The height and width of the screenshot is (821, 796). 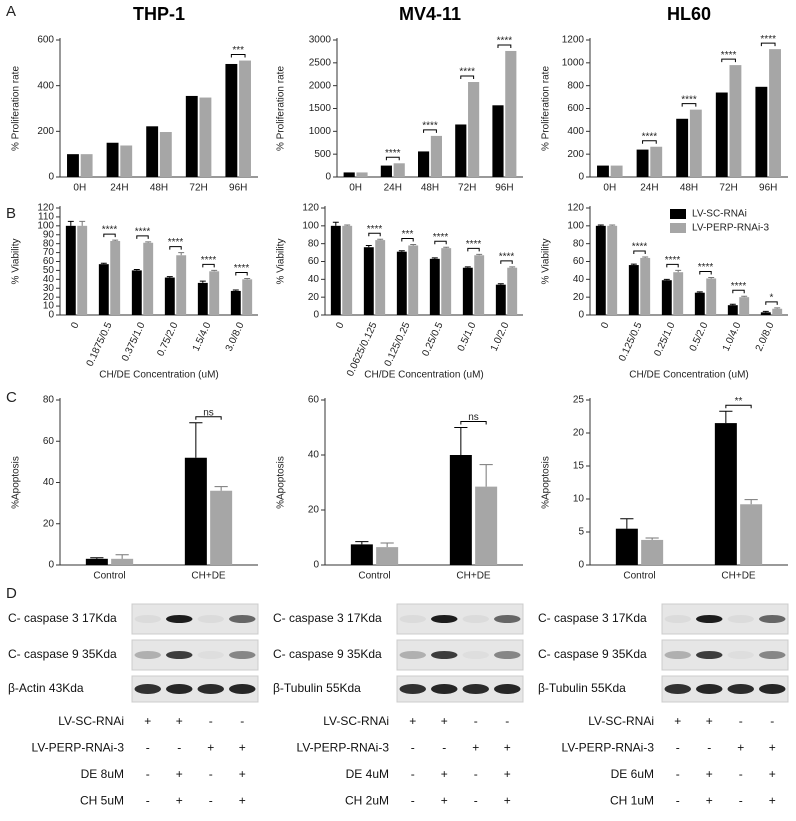 I want to click on y-tick-label: 15, so click(x=579, y=466).